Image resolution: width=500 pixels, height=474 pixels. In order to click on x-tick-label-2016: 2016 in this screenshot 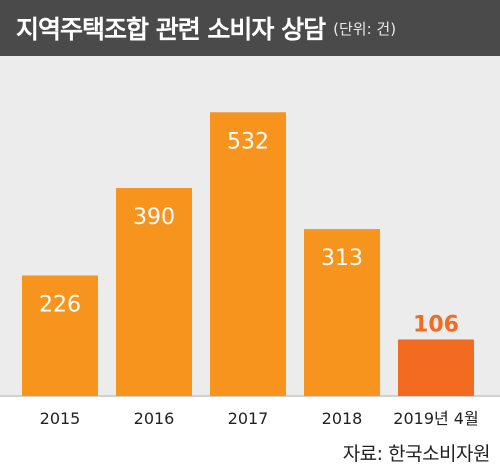, I will do `click(154, 418)`.